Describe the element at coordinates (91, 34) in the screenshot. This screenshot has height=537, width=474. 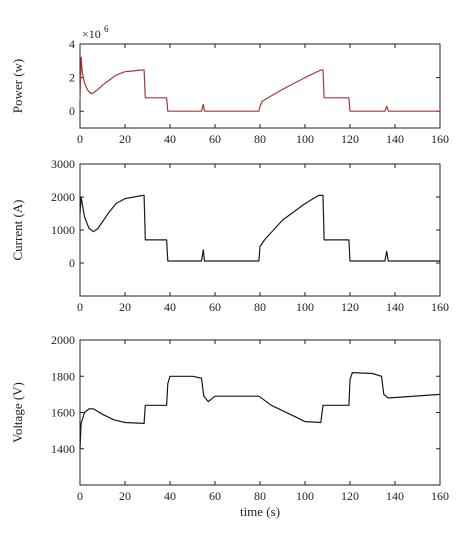
I see `axis-multiplier: ×10` at that location.